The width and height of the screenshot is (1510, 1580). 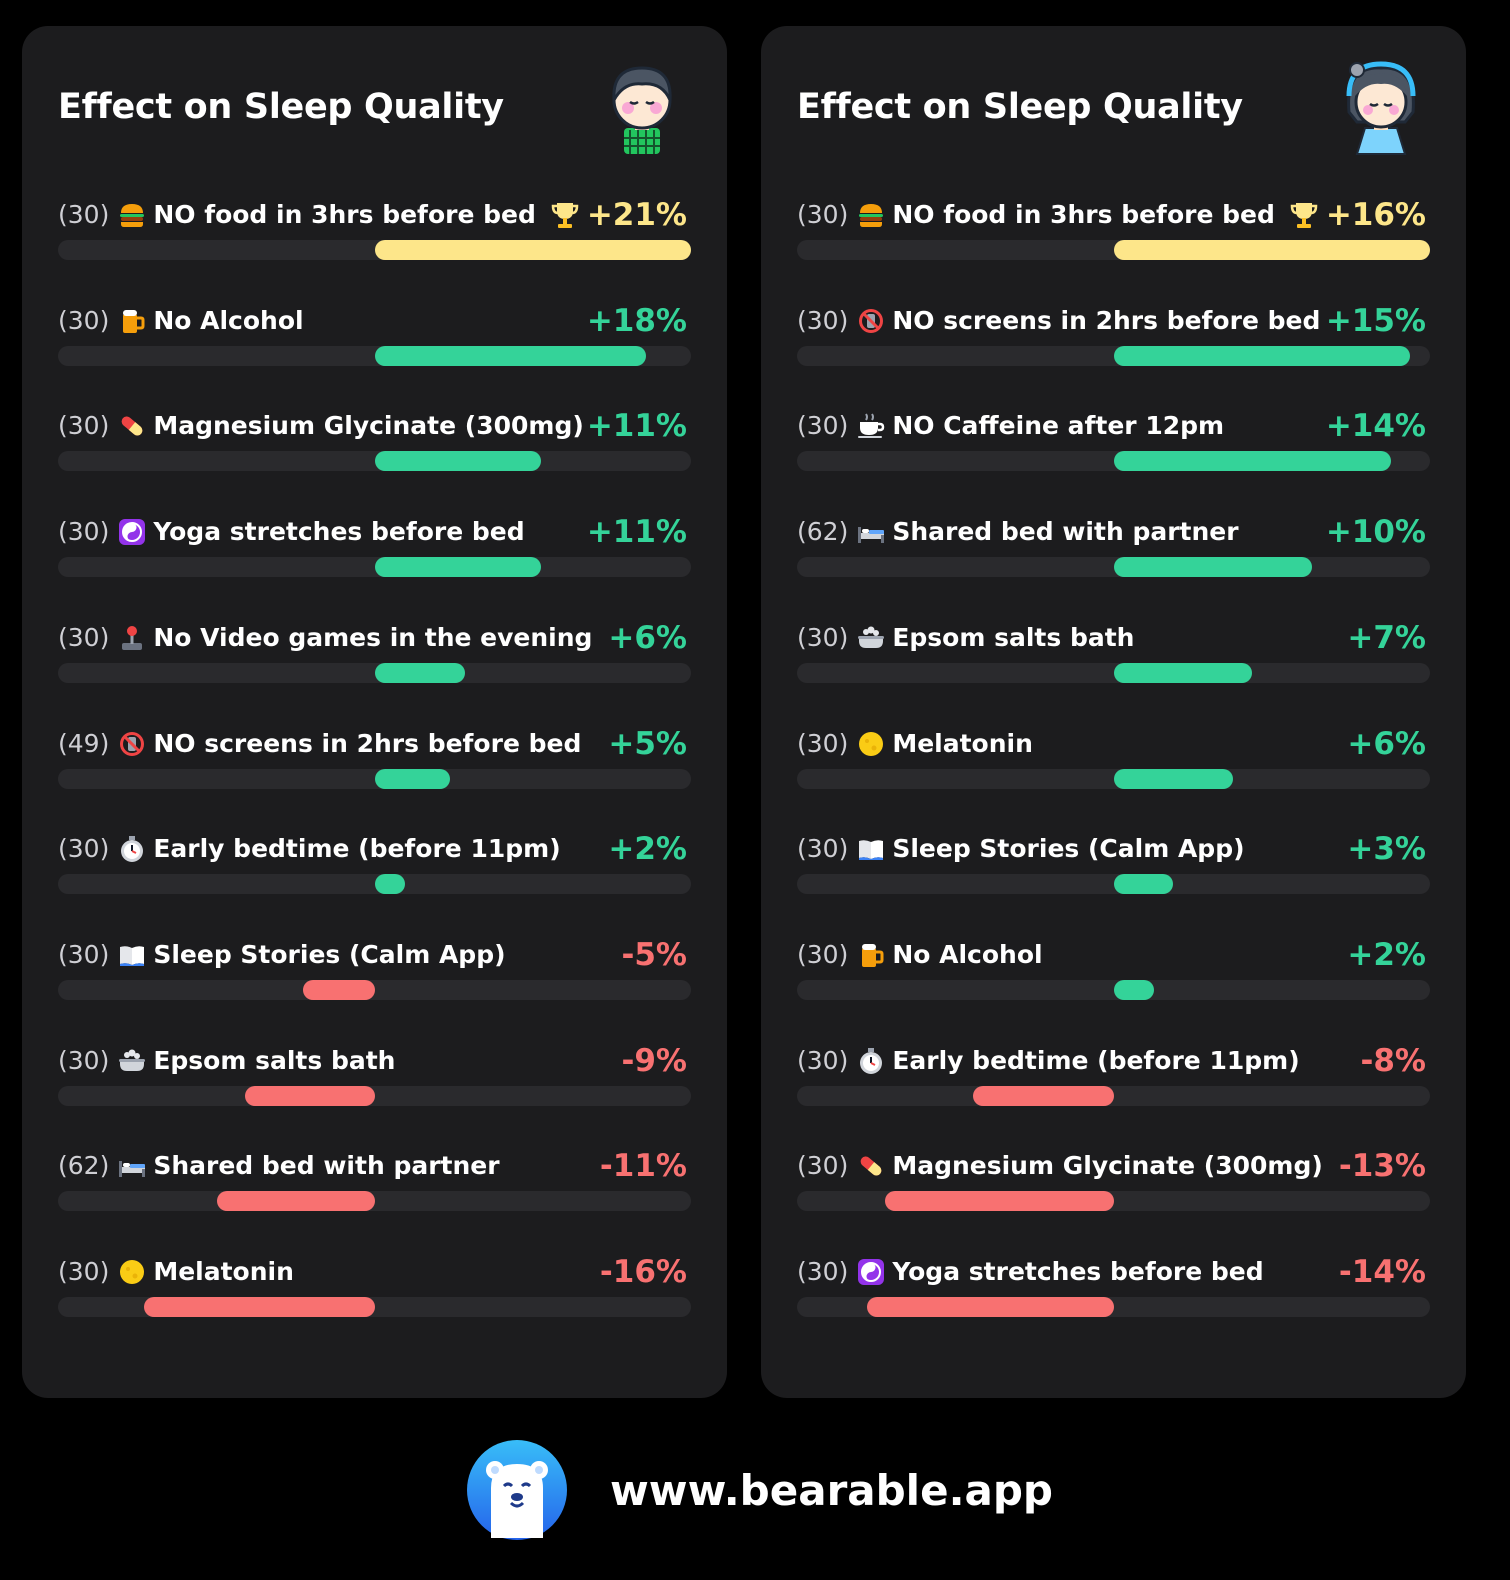 What do you see at coordinates (823, 532) in the screenshot?
I see `sample-count: (62)` at bounding box center [823, 532].